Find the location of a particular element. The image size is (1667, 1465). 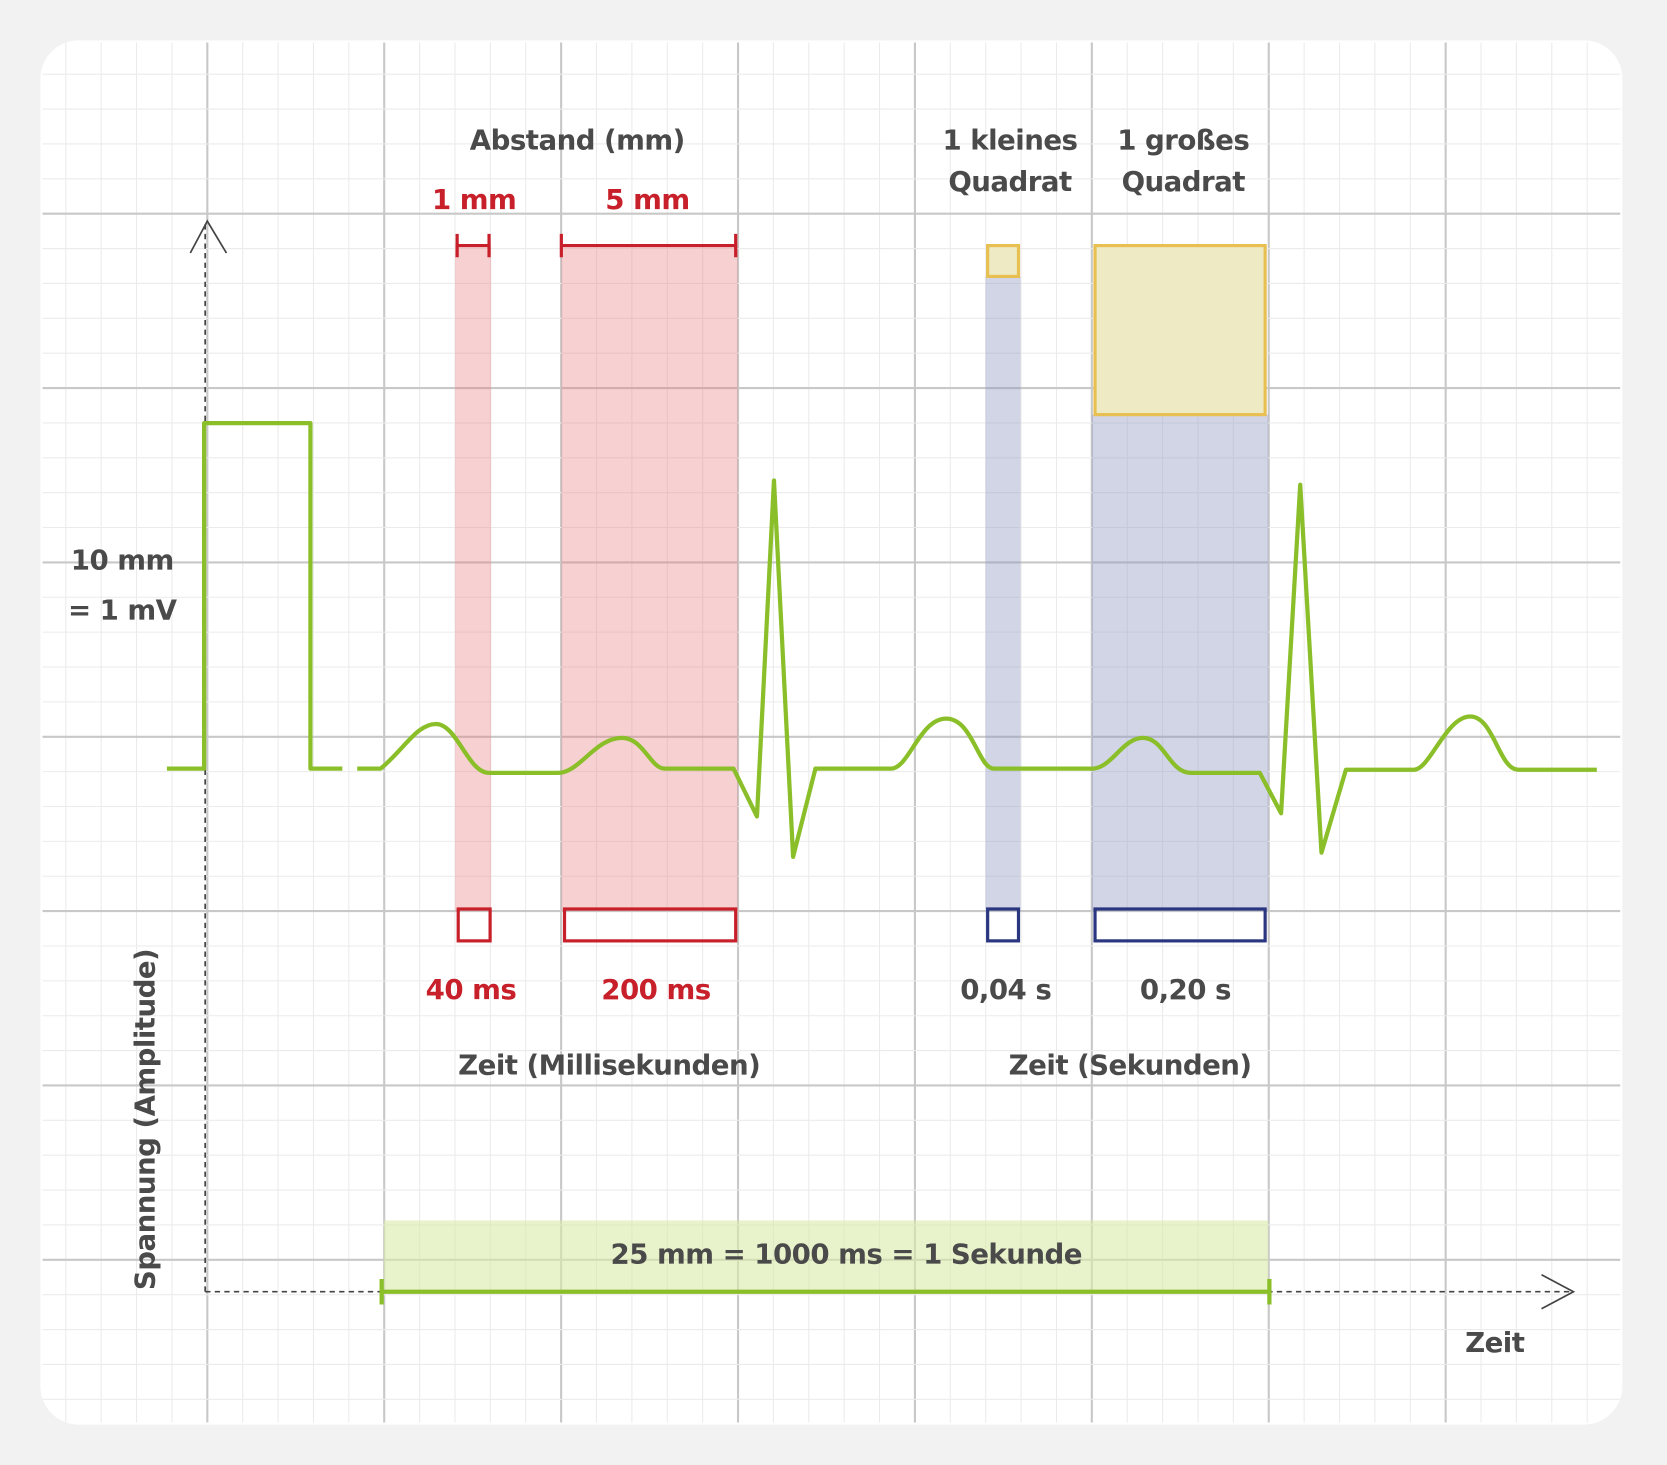

label-1mm: 1 mm is located at coordinates (474, 199).